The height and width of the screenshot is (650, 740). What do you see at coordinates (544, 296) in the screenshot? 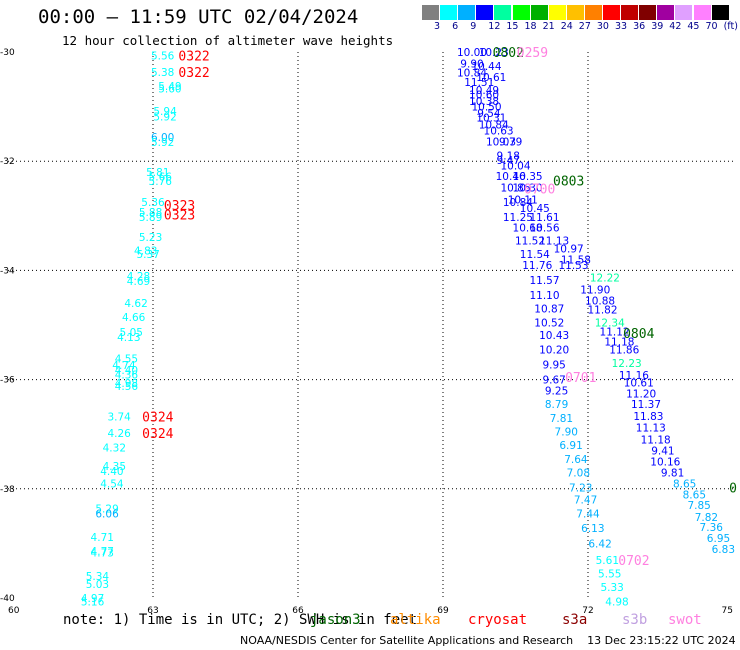
I see `data-point-label: 11.10` at bounding box center [544, 296].